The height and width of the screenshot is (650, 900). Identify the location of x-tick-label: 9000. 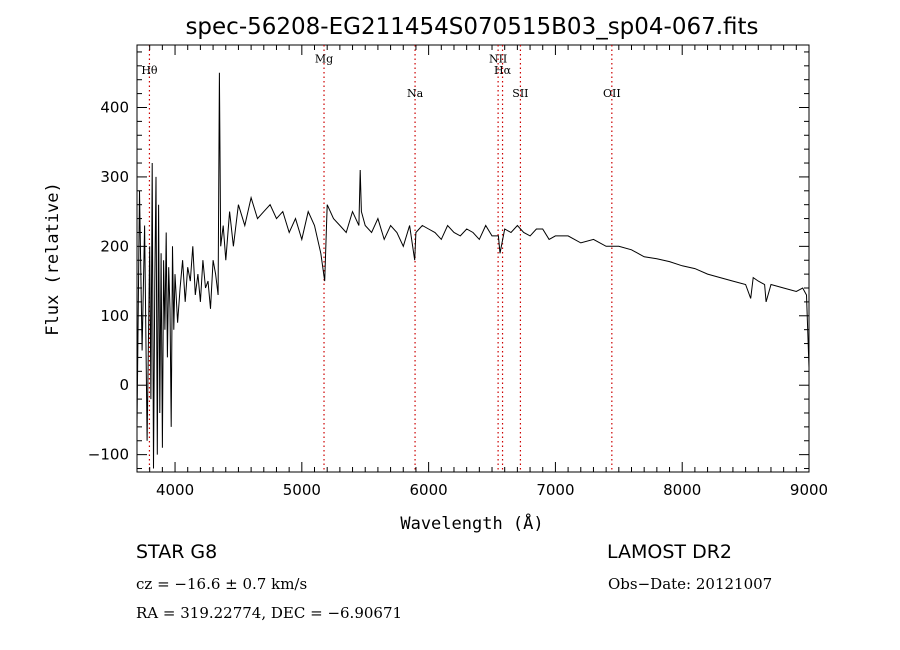
(809, 490).